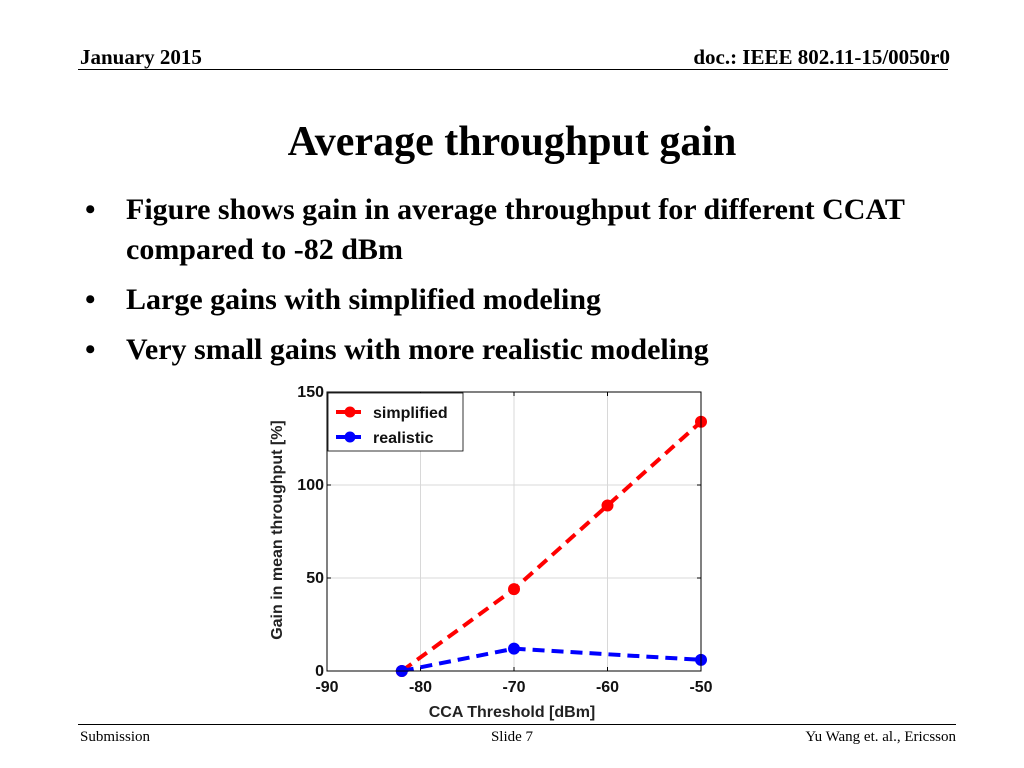  I want to click on x-tick-label: -70, so click(513, 687).